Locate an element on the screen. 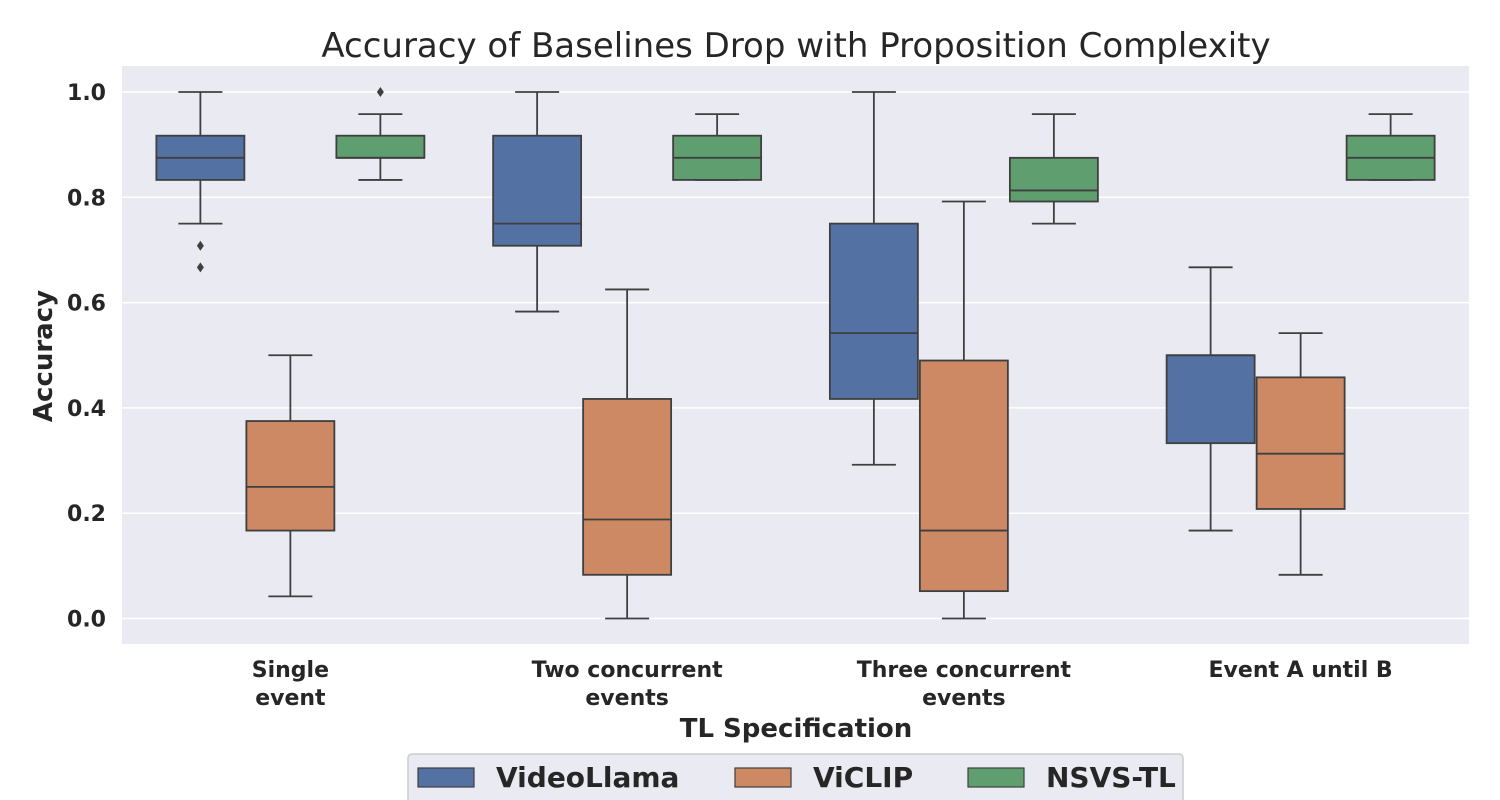 This screenshot has height=800, width=1500. y-tick-label: 0.2 is located at coordinates (86, 514).